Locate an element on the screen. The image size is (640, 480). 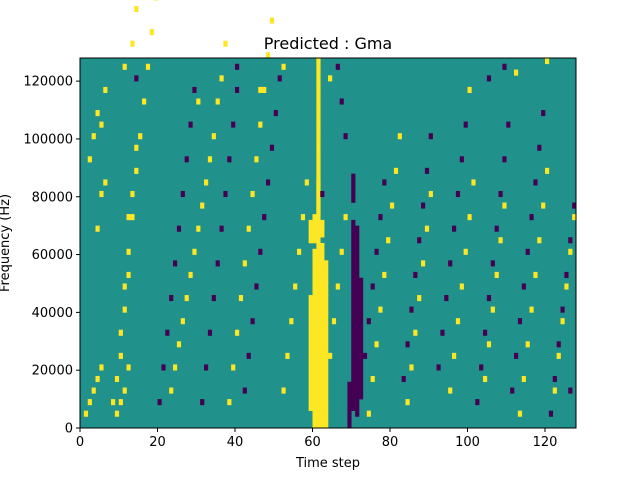
y-axis-ticks: 0 20000 40000 60000 80000 100000 120000 is located at coordinates (51, 256).